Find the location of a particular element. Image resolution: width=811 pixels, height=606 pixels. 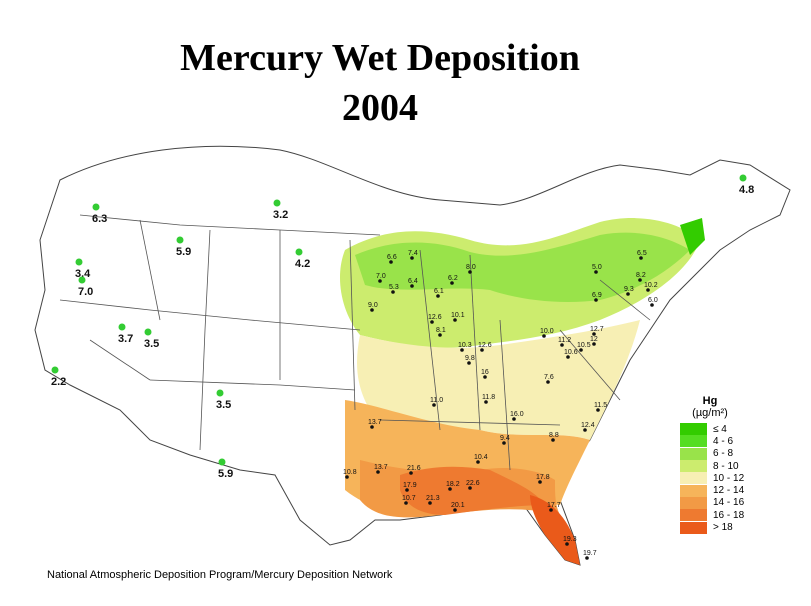

legend-row: 12 - 14 is located at coordinates (740, 490).